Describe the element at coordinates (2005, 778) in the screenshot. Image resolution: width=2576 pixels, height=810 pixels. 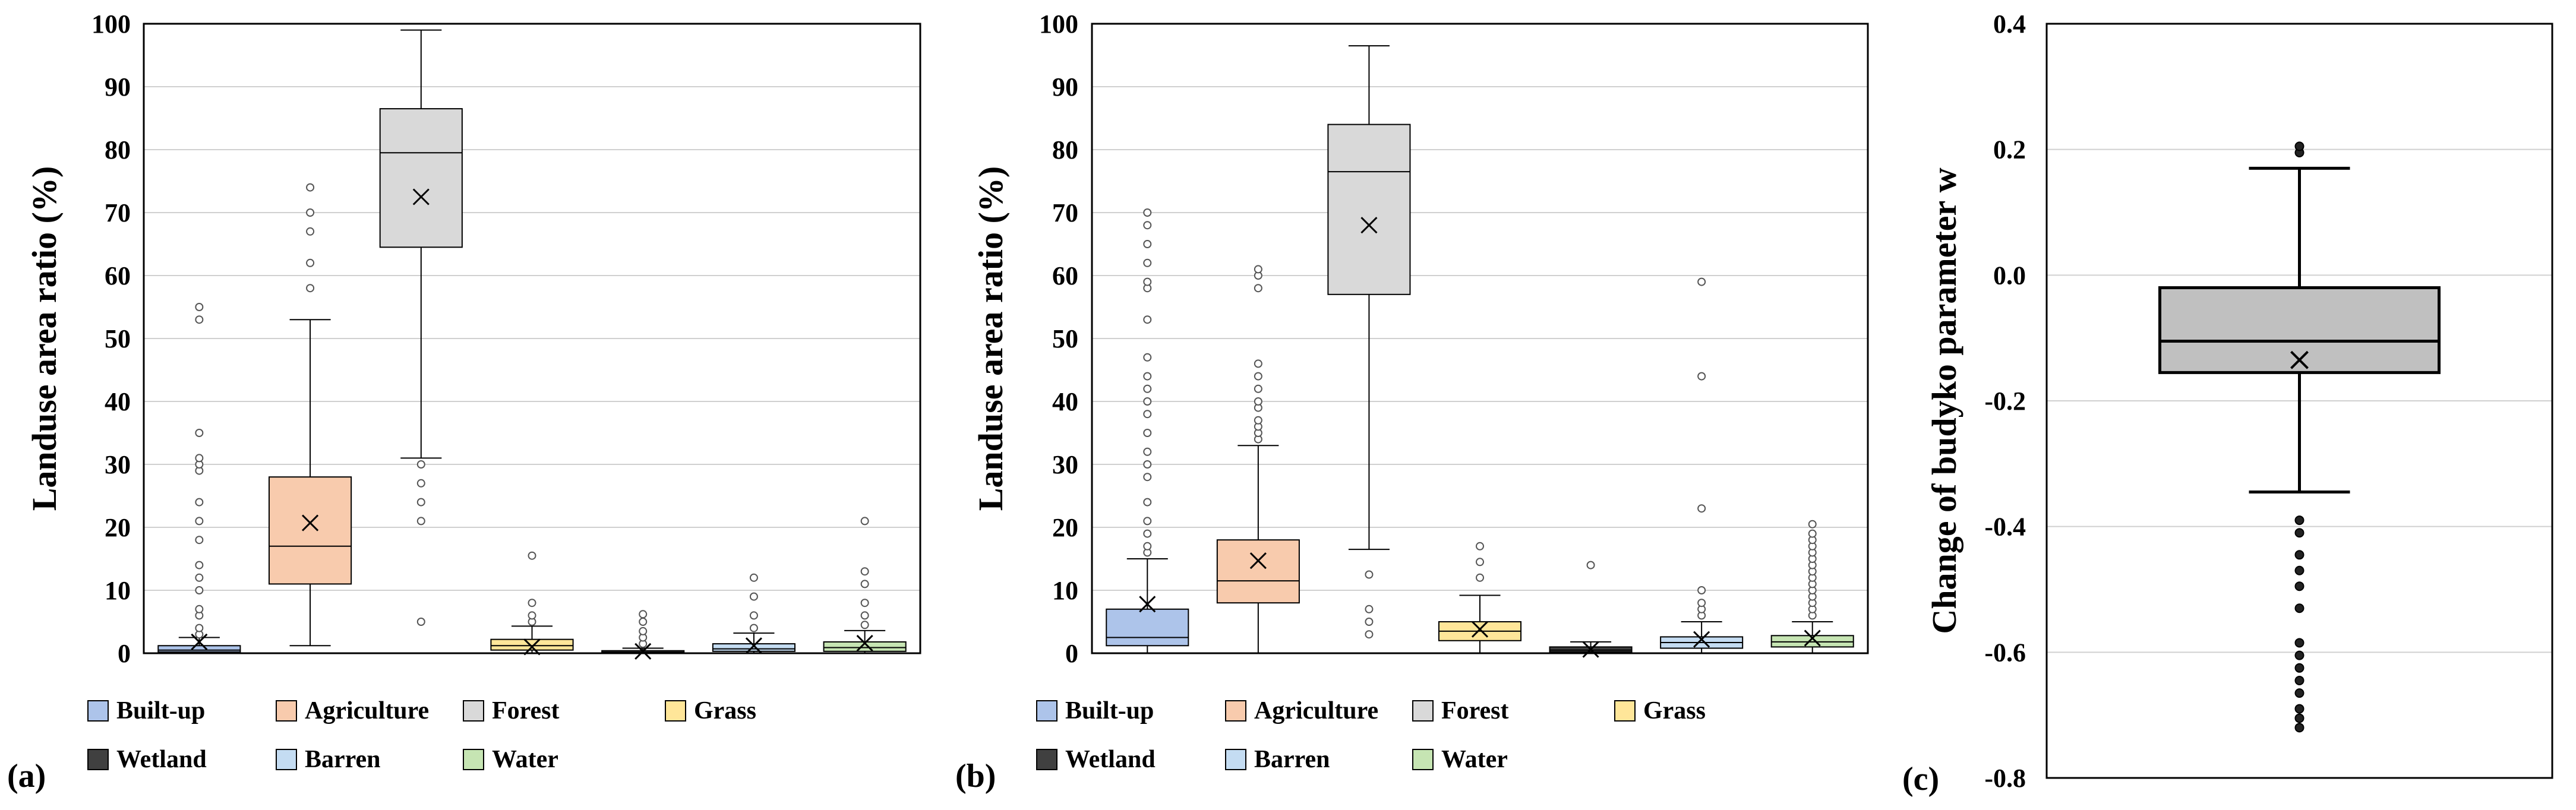
I see `y-tick-label: -0.8` at that location.